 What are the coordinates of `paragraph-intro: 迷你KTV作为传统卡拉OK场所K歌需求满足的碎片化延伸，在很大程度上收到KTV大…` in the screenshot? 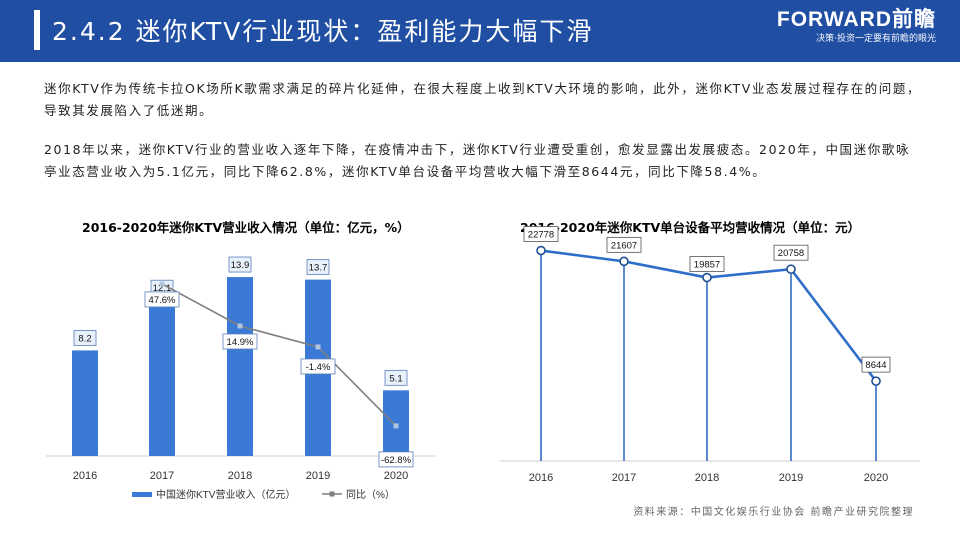 It's located at (483, 99).